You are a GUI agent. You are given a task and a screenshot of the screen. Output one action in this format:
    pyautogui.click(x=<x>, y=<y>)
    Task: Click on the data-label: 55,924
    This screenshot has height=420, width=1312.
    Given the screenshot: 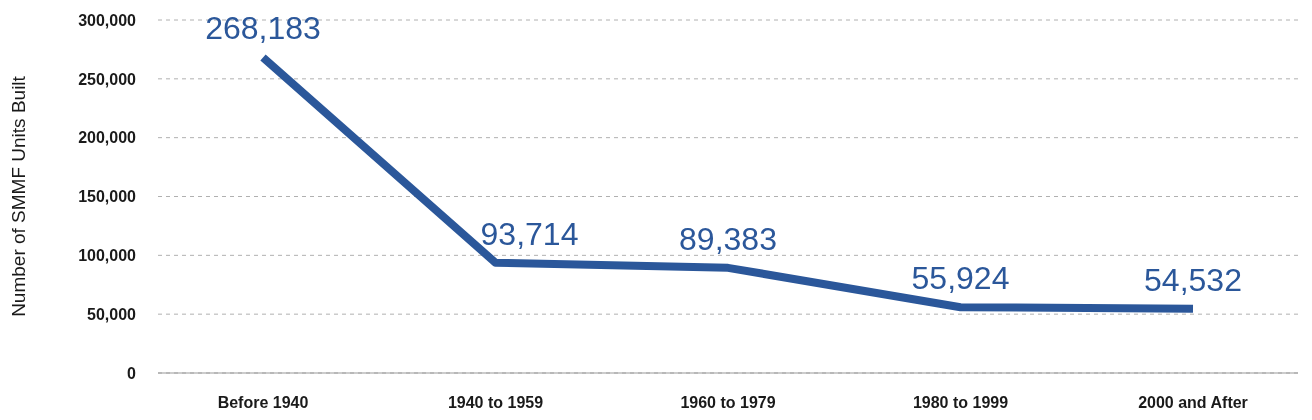 What is the action you would take?
    pyautogui.click(x=960, y=278)
    